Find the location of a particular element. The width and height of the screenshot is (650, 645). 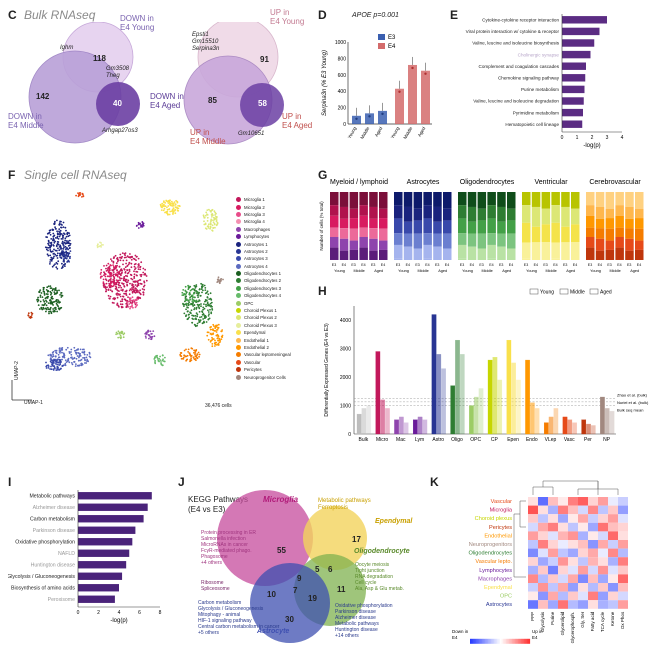

xtick: 0 is located at coordinates (78, 613).